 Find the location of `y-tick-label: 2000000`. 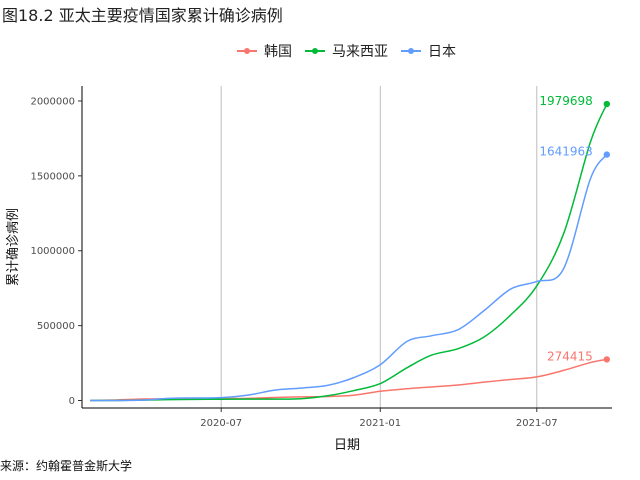

y-tick-label: 2000000 is located at coordinates (52, 101).